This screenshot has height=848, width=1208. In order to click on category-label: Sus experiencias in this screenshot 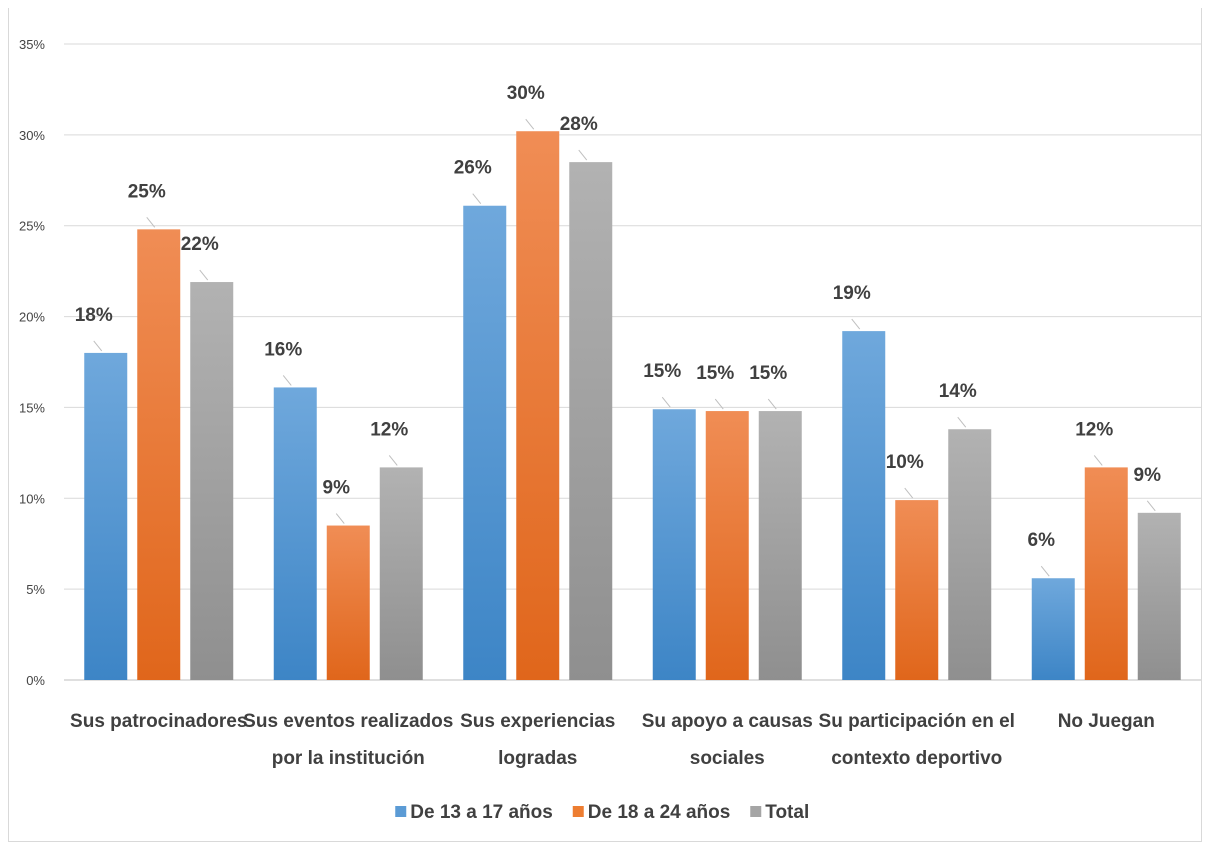, I will do `click(537, 721)`.